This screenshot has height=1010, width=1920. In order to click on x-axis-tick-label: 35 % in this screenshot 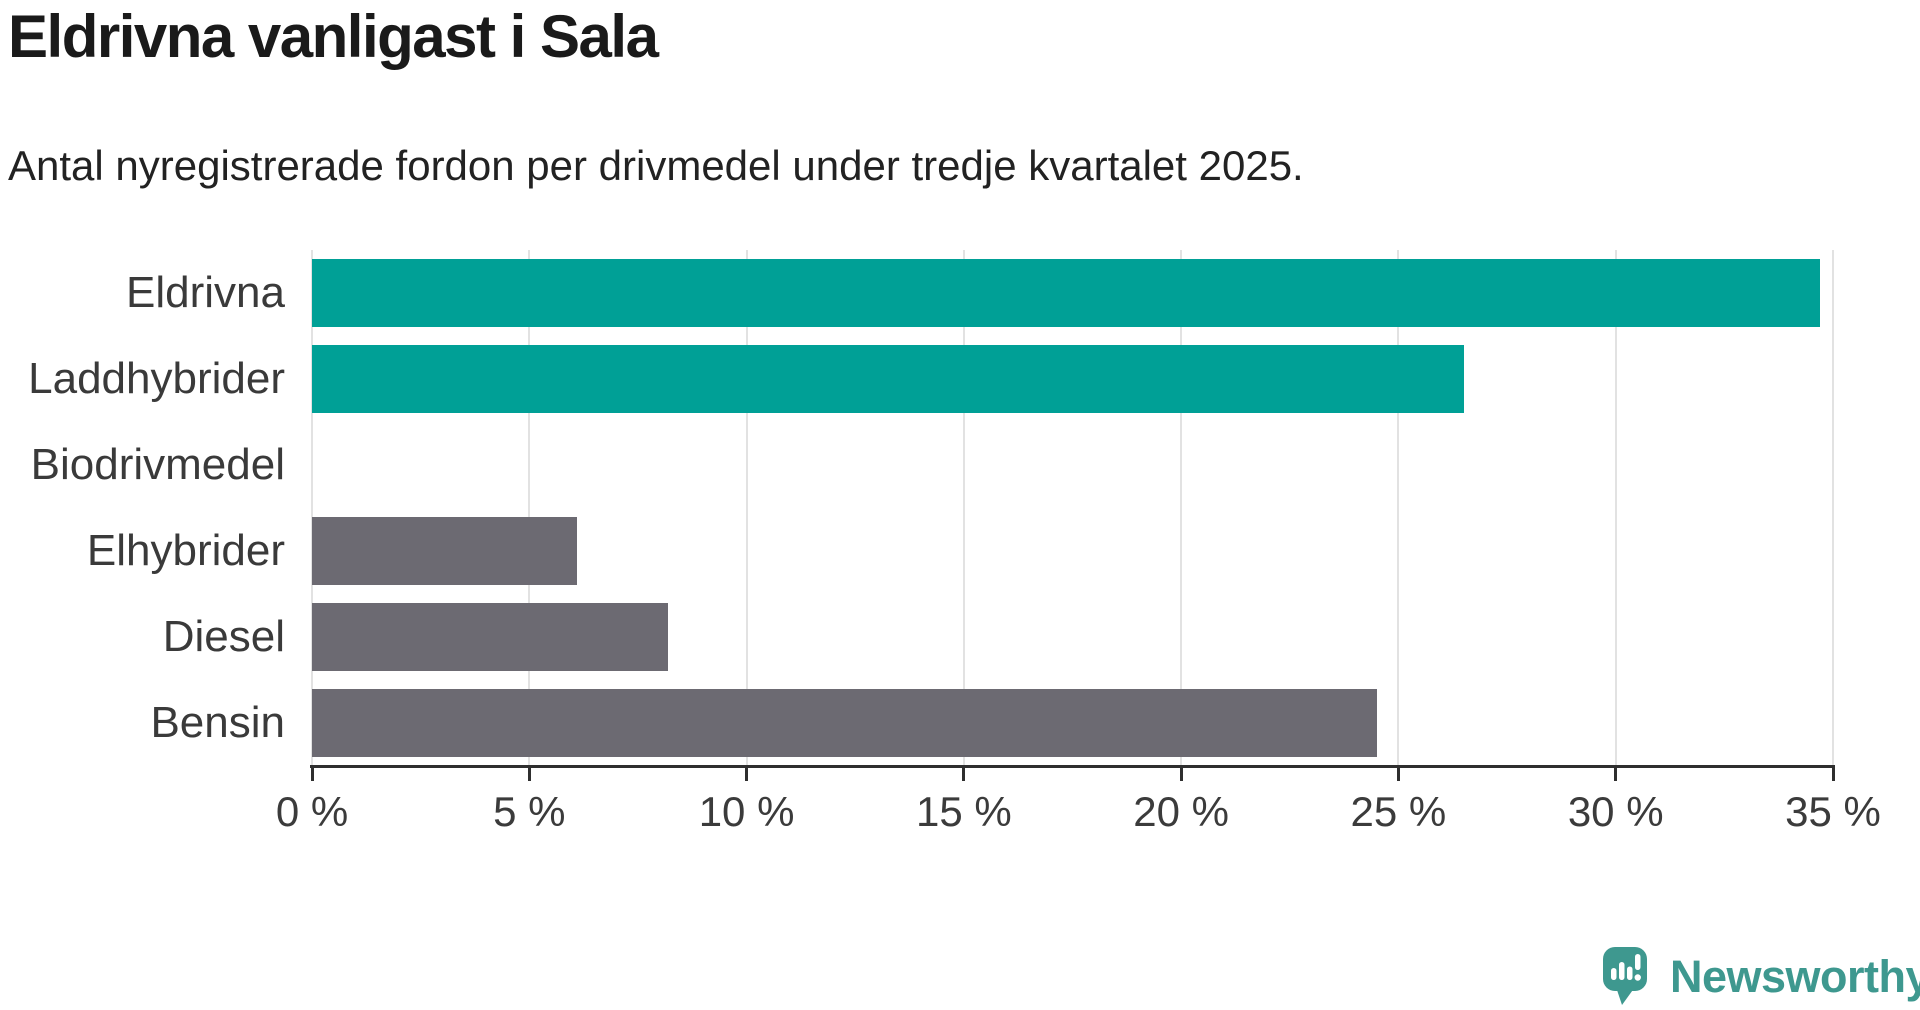, I will do `click(1833, 811)`.